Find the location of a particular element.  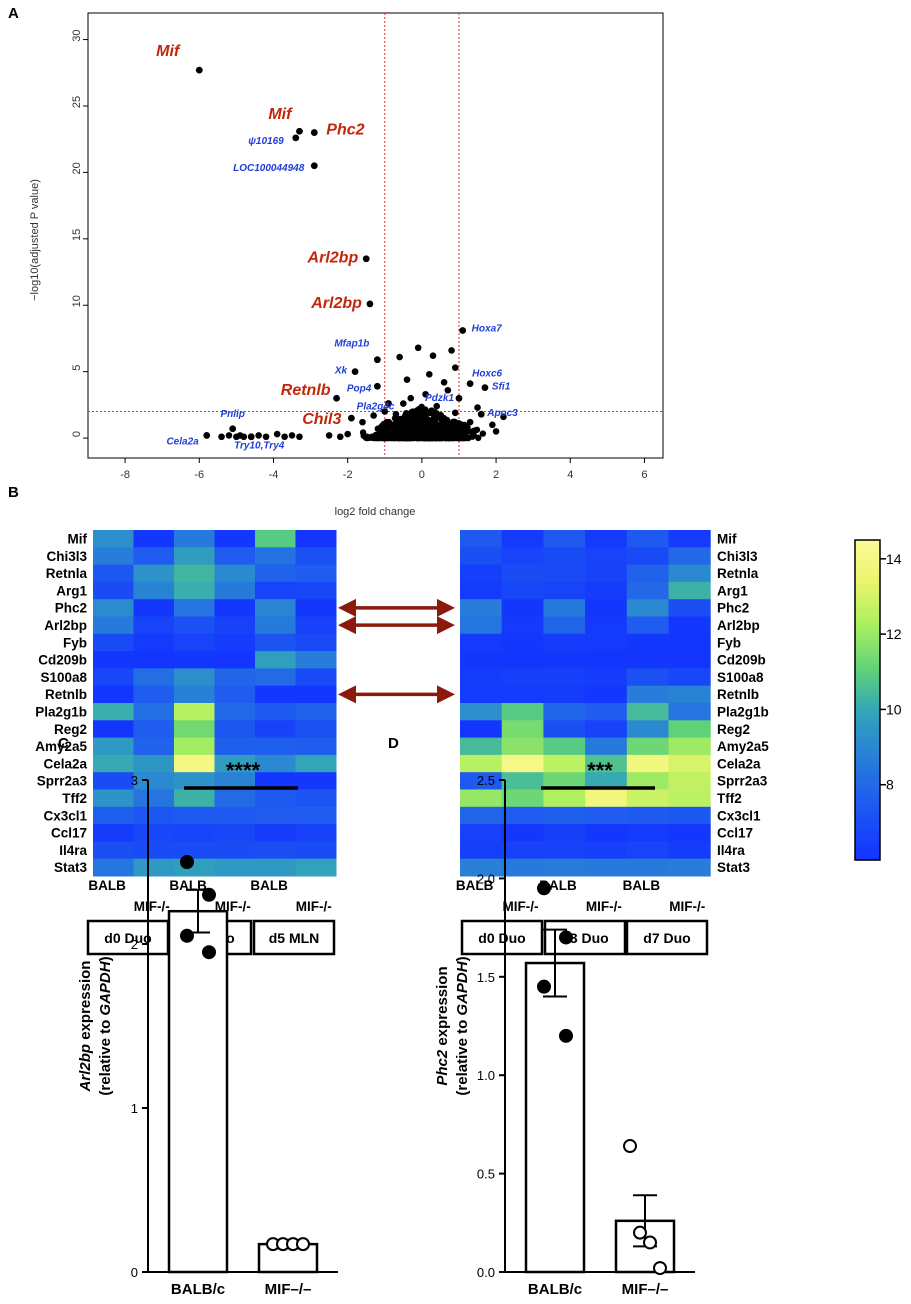

bar-y-label-line2: (relative to GAPDH) is located at coordinates (105, 1025).